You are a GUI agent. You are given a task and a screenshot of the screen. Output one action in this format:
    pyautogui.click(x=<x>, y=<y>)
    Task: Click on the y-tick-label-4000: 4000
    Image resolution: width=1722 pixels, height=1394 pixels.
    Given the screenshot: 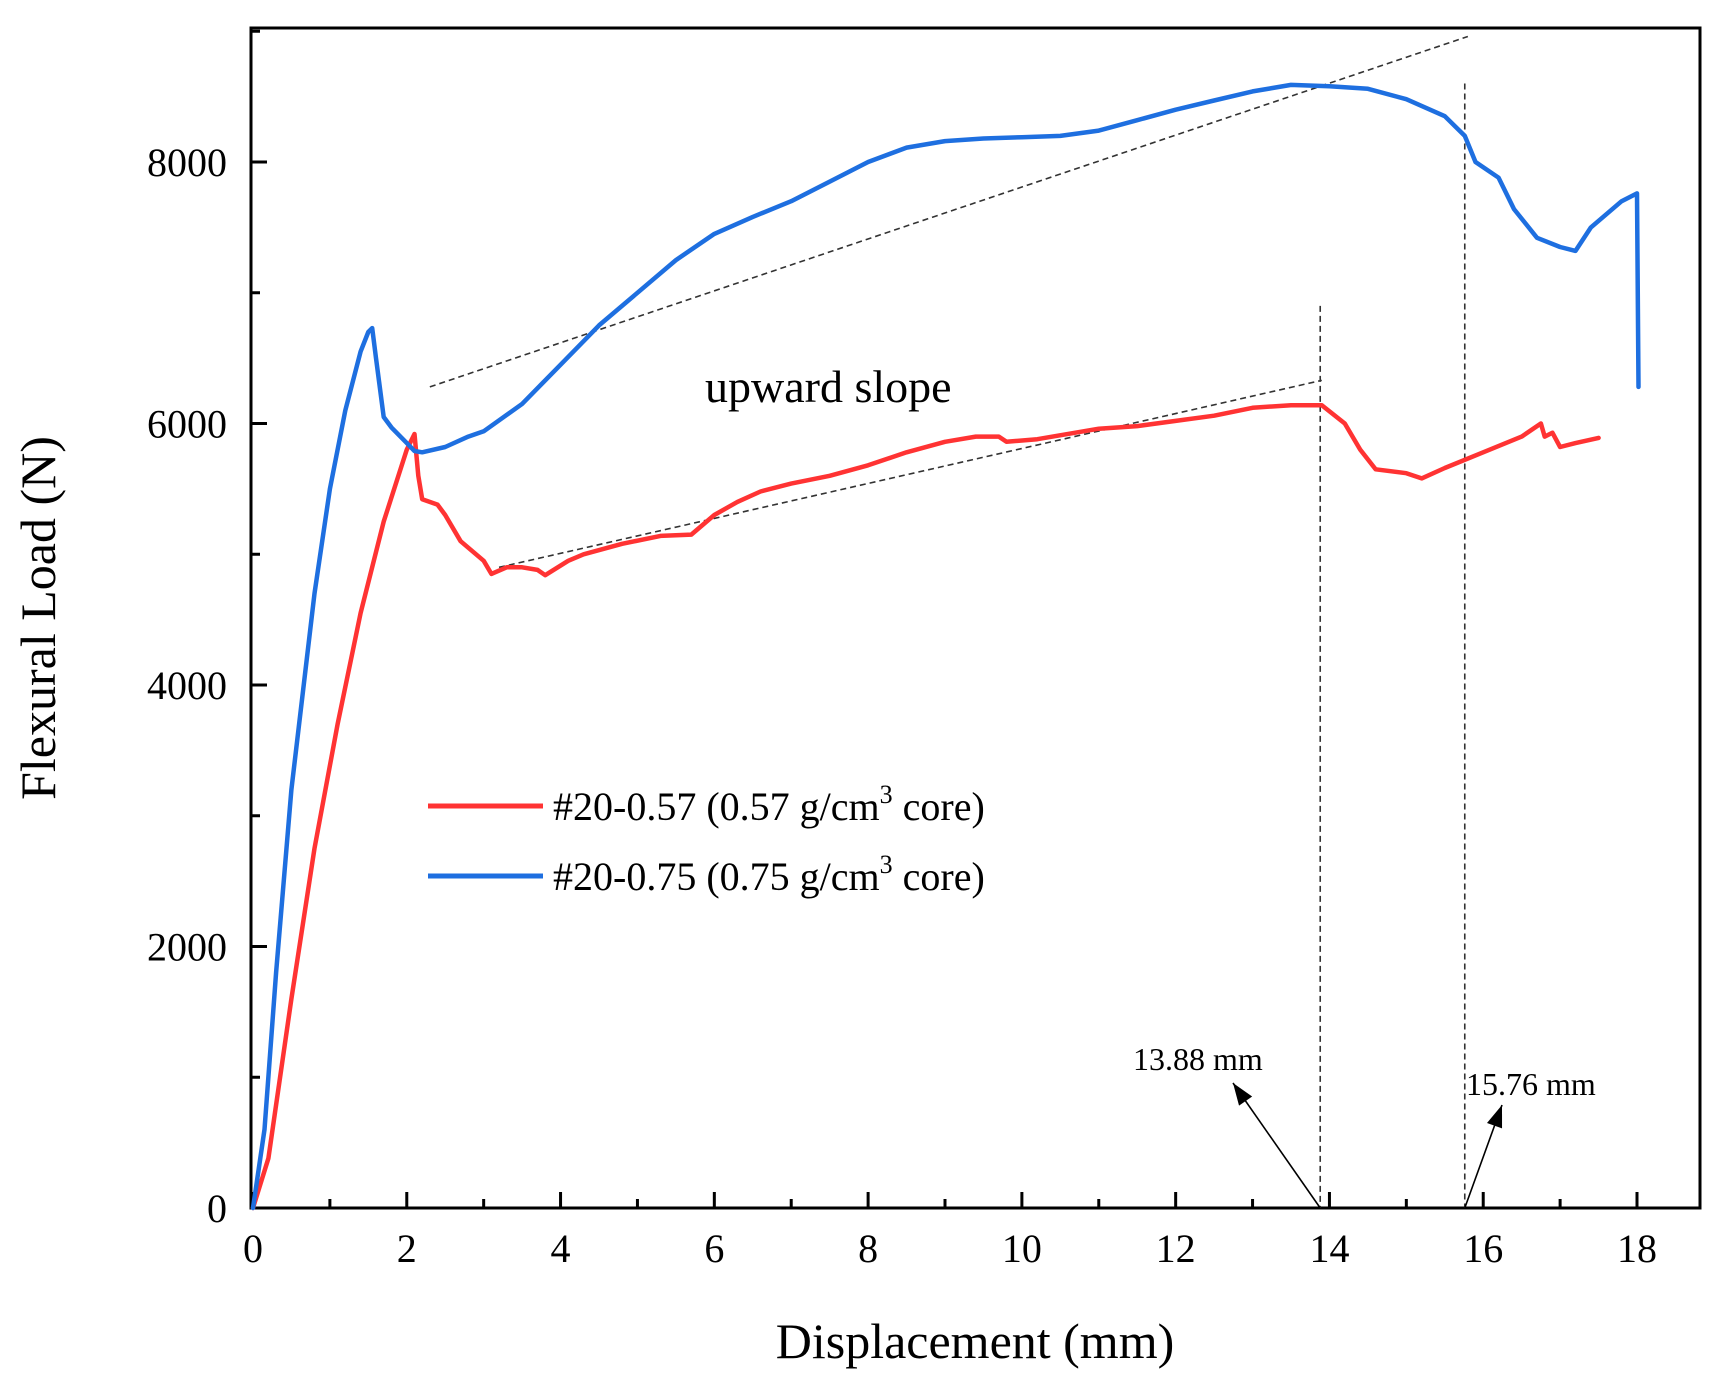 What is the action you would take?
    pyautogui.click(x=187, y=685)
    